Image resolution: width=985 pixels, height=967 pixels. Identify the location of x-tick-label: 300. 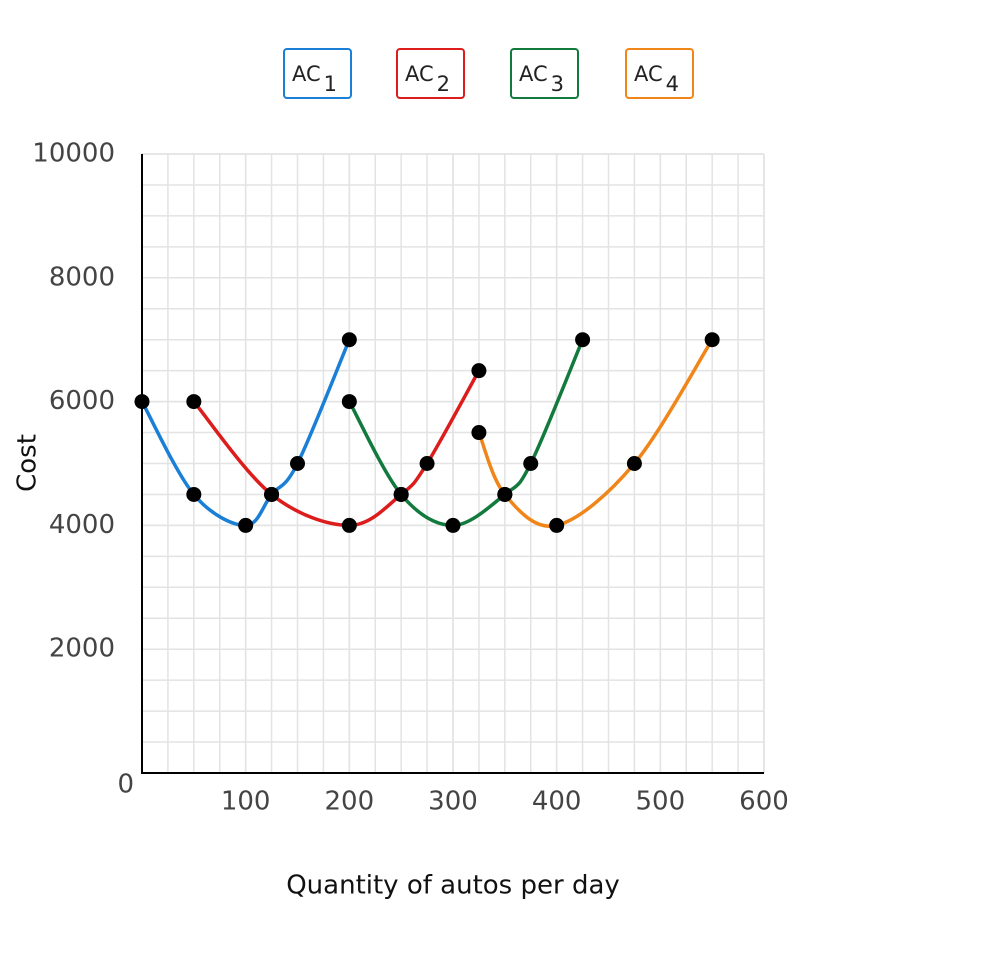
(453, 802).